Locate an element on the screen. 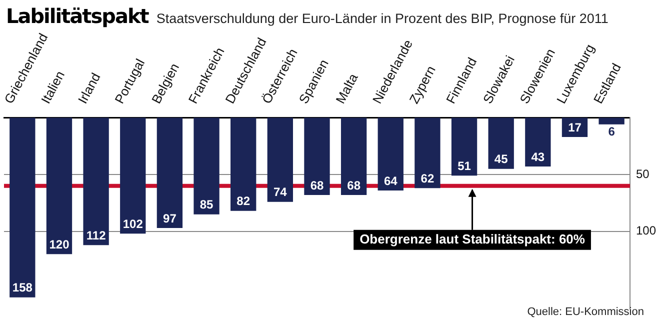 Image resolution: width=666 pixels, height=322 pixels. data-label: 43 is located at coordinates (538, 157).